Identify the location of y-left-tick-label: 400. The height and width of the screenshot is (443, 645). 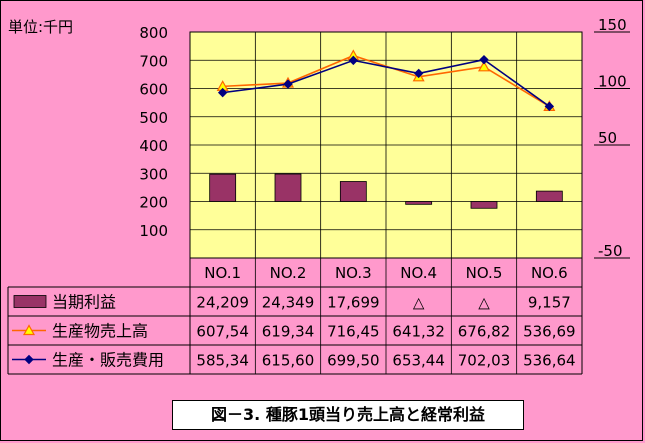
(153, 146).